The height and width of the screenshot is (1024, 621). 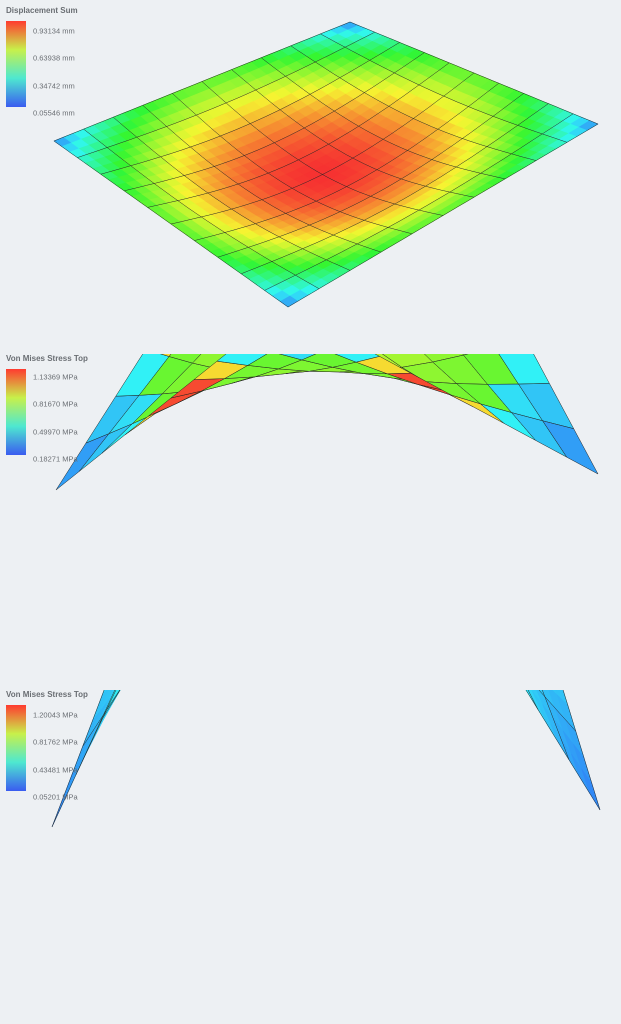 I want to click on legend-label-max: 1.20043 MPa, so click(x=55, y=715).